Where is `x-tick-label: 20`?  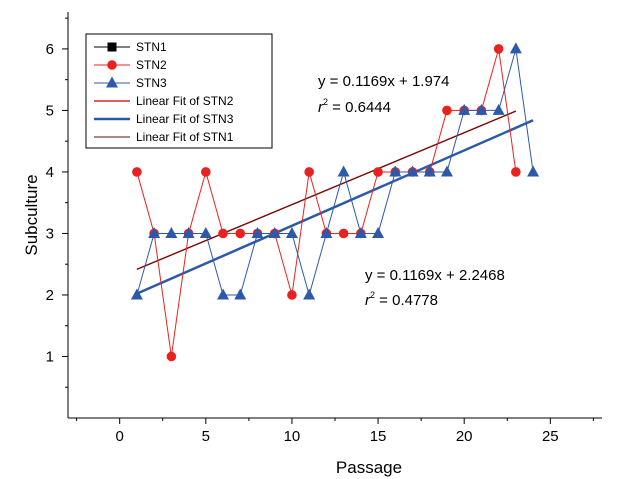 x-tick-label: 20 is located at coordinates (464, 436).